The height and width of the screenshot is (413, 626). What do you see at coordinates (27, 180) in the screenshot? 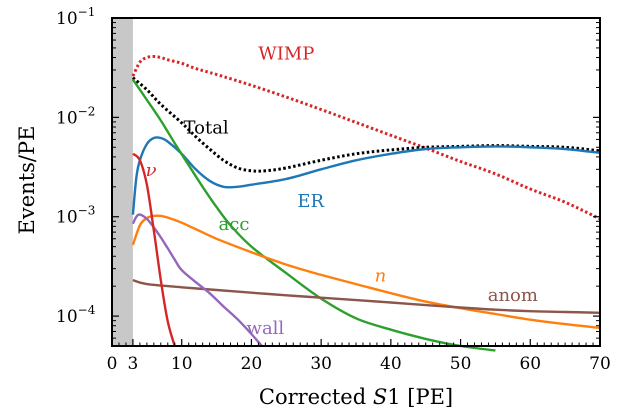
I see `y-axis-label: Events/PE` at bounding box center [27, 180].